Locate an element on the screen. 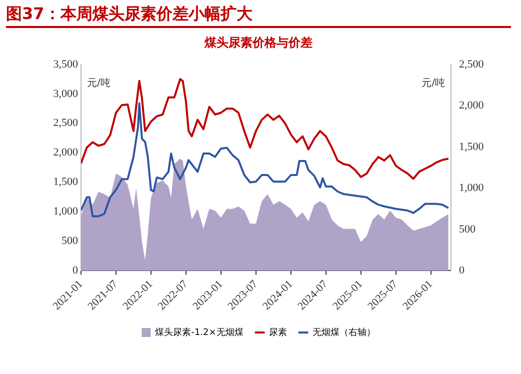 This screenshot has width=521, height=374. legend-label: 无烟煤（右轴） is located at coordinates (344, 332).